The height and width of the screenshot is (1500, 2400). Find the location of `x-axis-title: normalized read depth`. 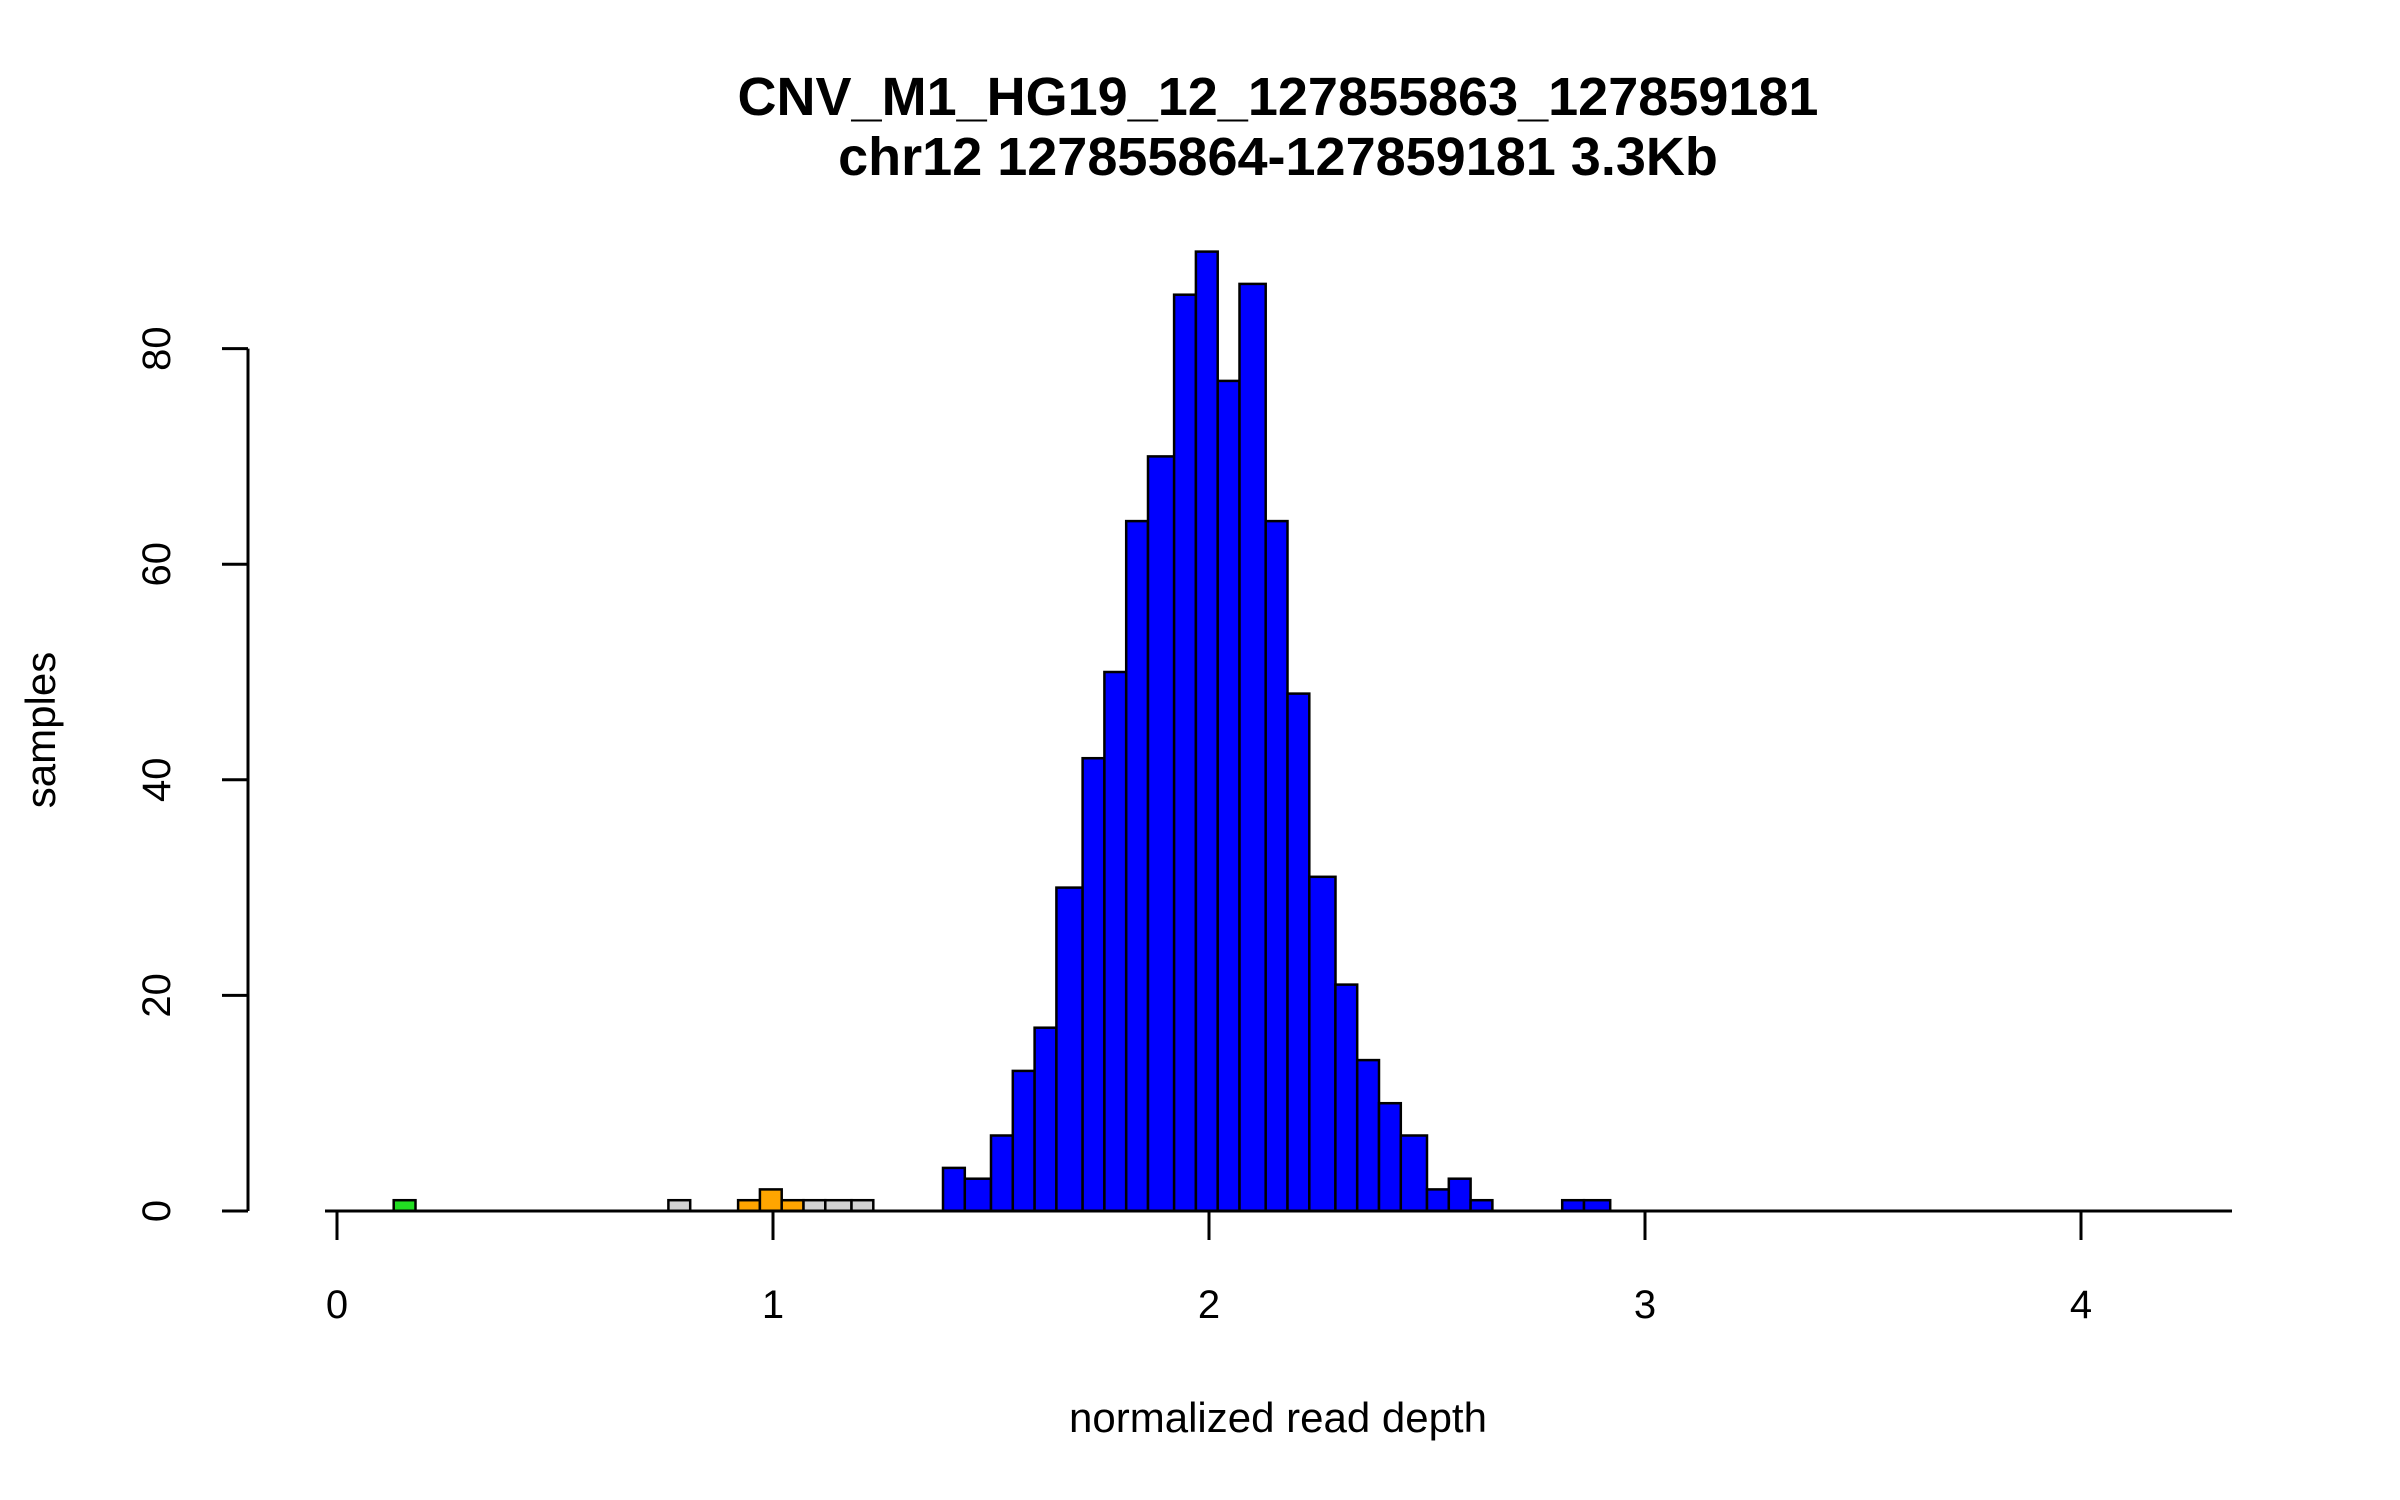

x-axis-title: normalized read depth is located at coordinates (1278, 1417).